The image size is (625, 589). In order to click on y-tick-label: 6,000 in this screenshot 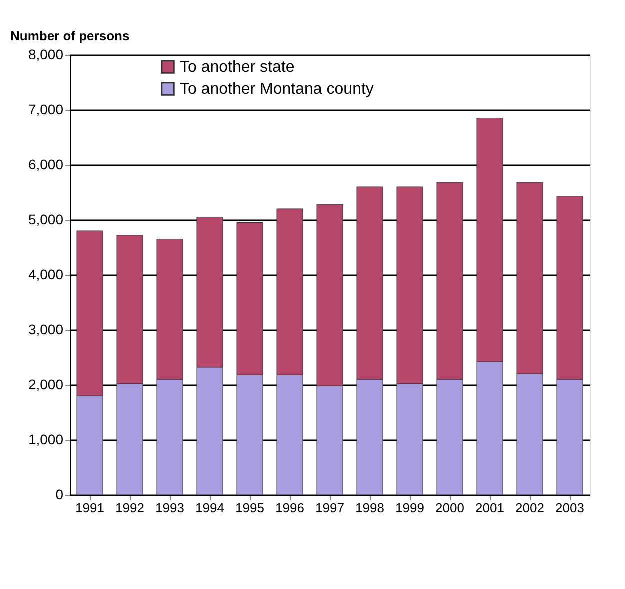, I will do `click(46, 164)`.